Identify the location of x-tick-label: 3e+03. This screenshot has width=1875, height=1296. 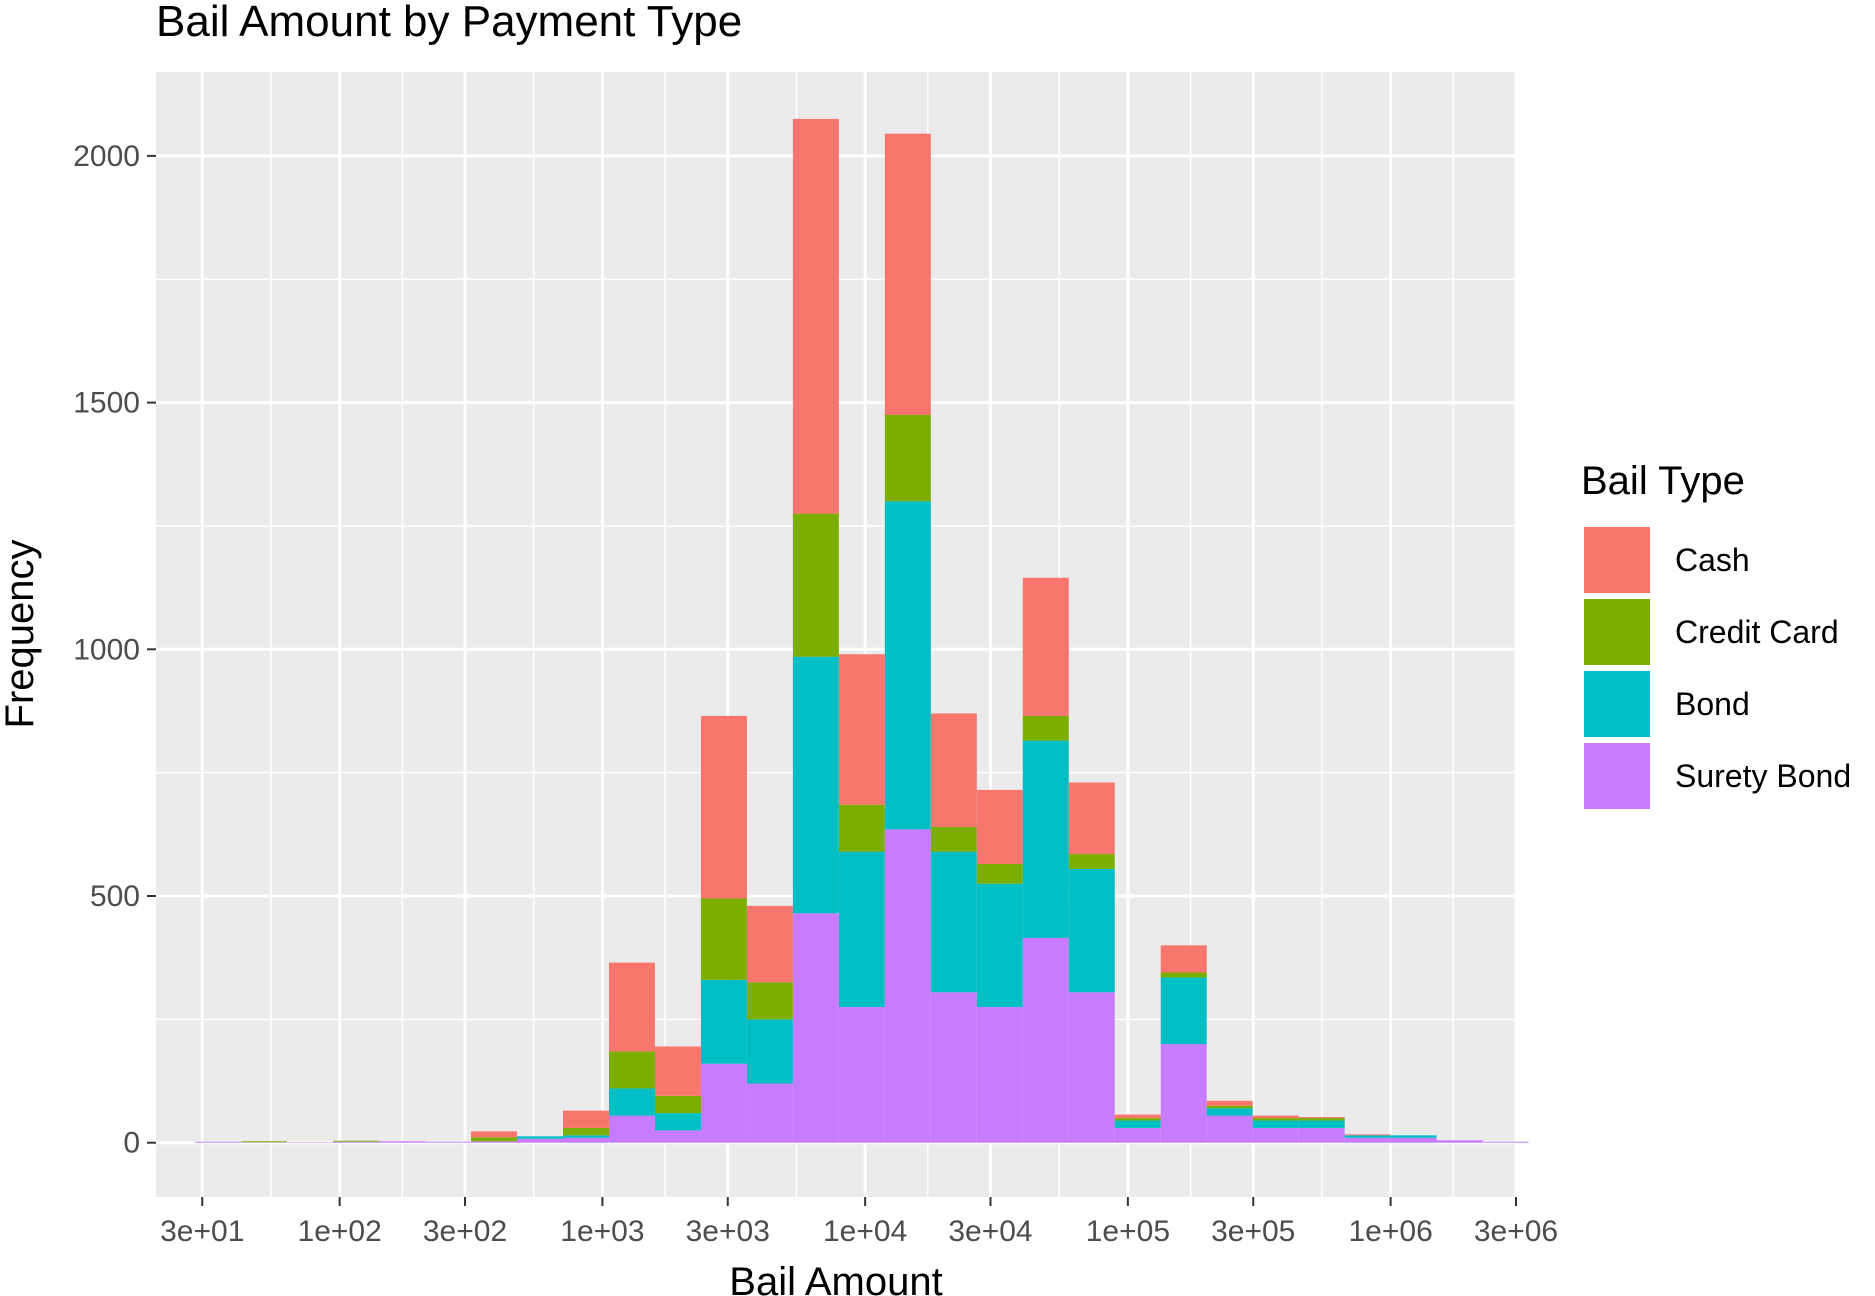
(728, 1231).